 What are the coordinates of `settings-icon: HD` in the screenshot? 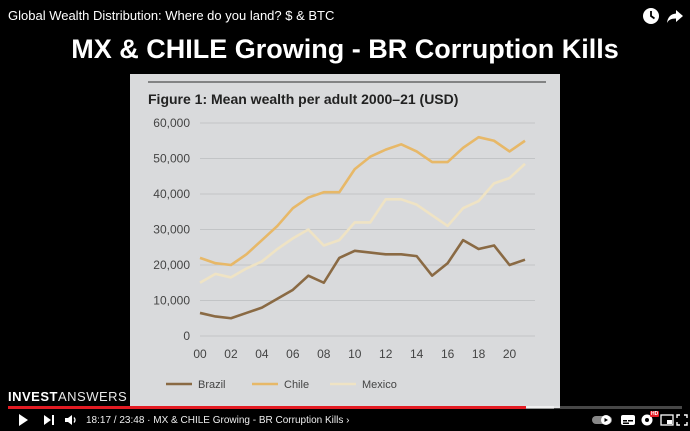 It's located at (650, 419).